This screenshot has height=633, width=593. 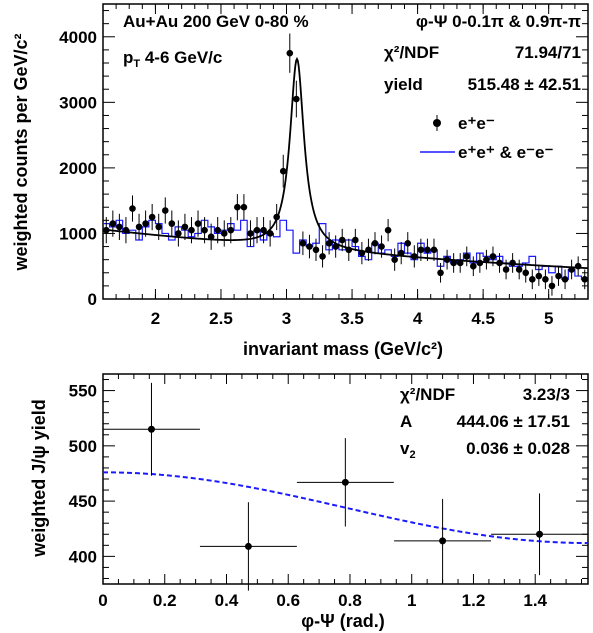 I want to click on x-tick-label: 2, so click(x=155, y=318).